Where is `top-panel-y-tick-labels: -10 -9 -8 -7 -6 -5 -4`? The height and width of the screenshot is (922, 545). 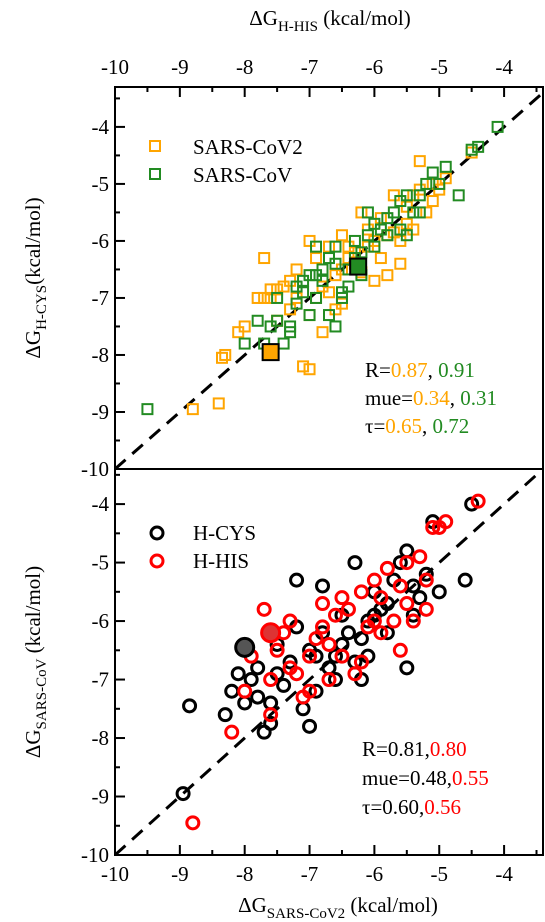 top-panel-y-tick-labels: -10 -9 -8 -7 -6 -5 -4 is located at coordinates (103, 289).